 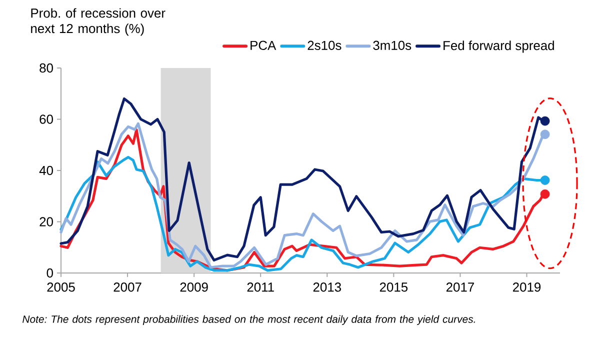 I want to click on y-tick-label: 60, so click(x=46, y=119).